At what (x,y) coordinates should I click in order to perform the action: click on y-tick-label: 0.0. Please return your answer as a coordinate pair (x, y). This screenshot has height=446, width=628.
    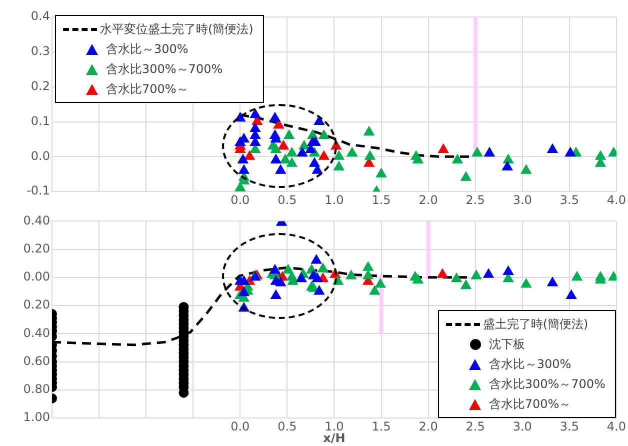
    Looking at the image, I should click on (40, 155).